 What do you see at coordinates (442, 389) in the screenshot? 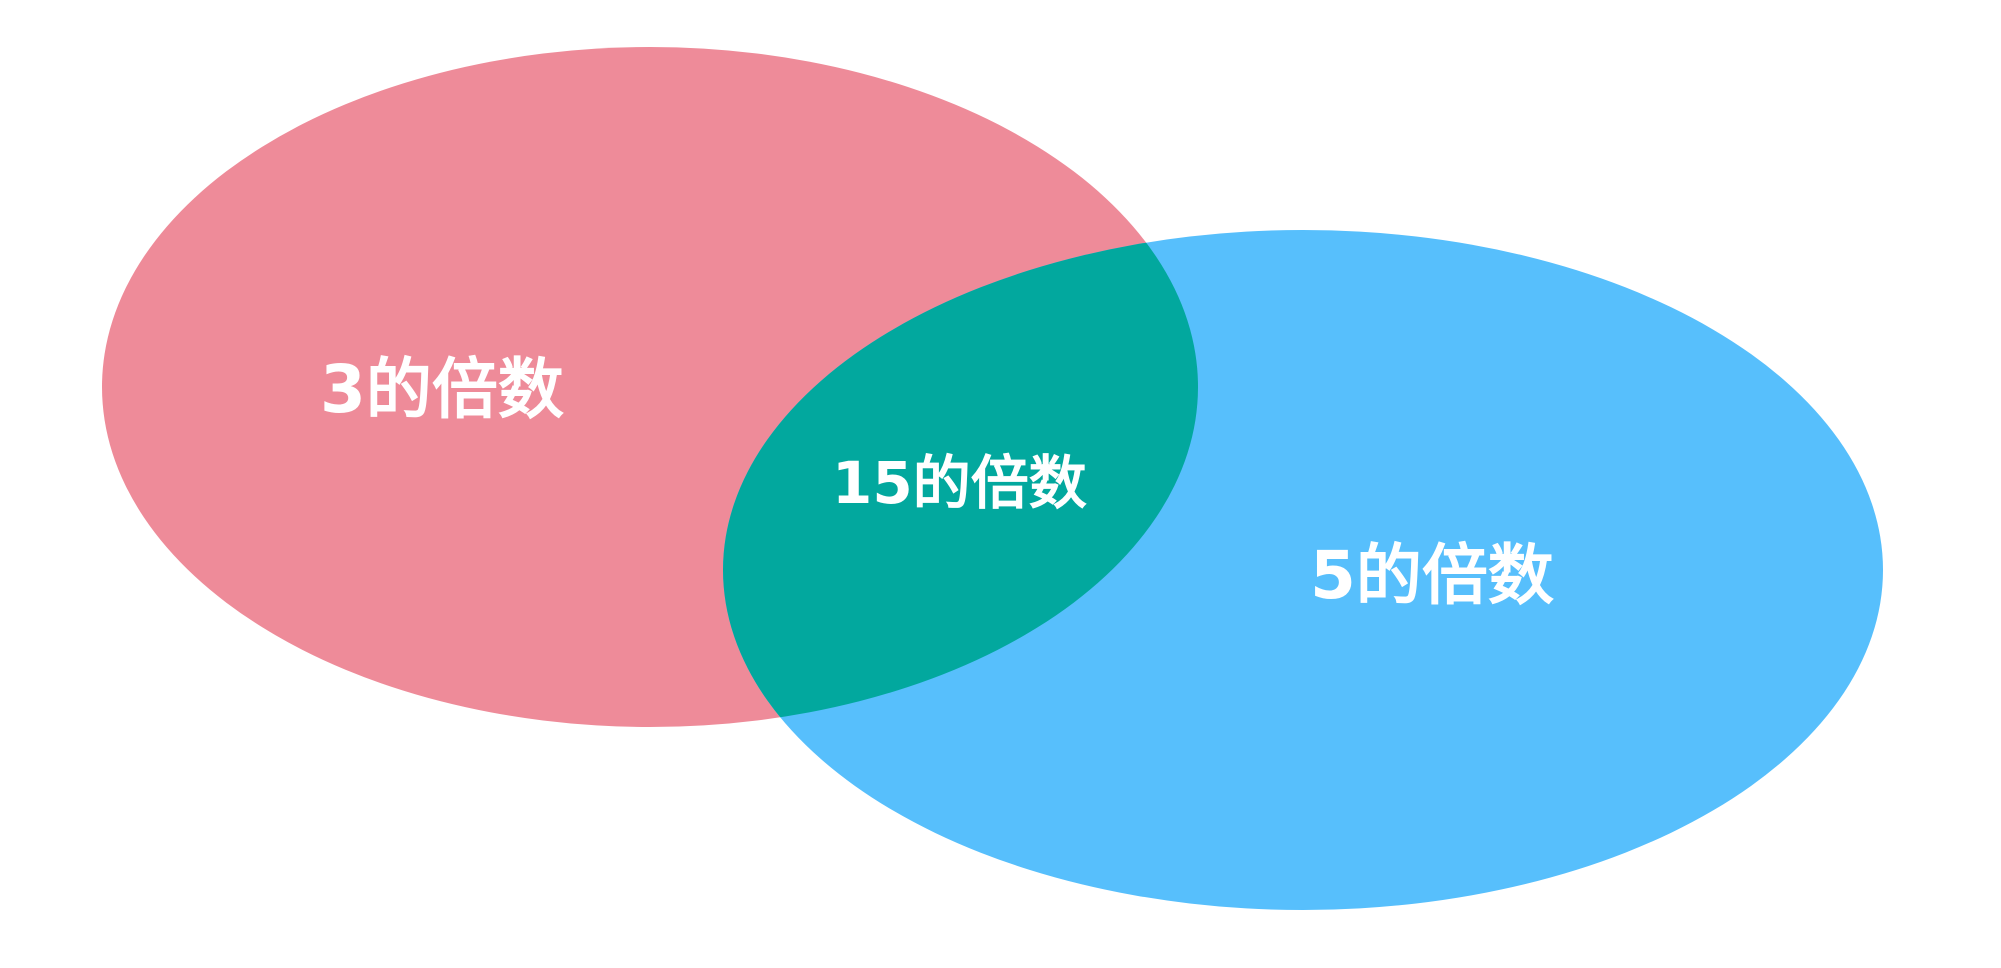
I see `set-multiples-of-3-label: 3的倍数` at bounding box center [442, 389].